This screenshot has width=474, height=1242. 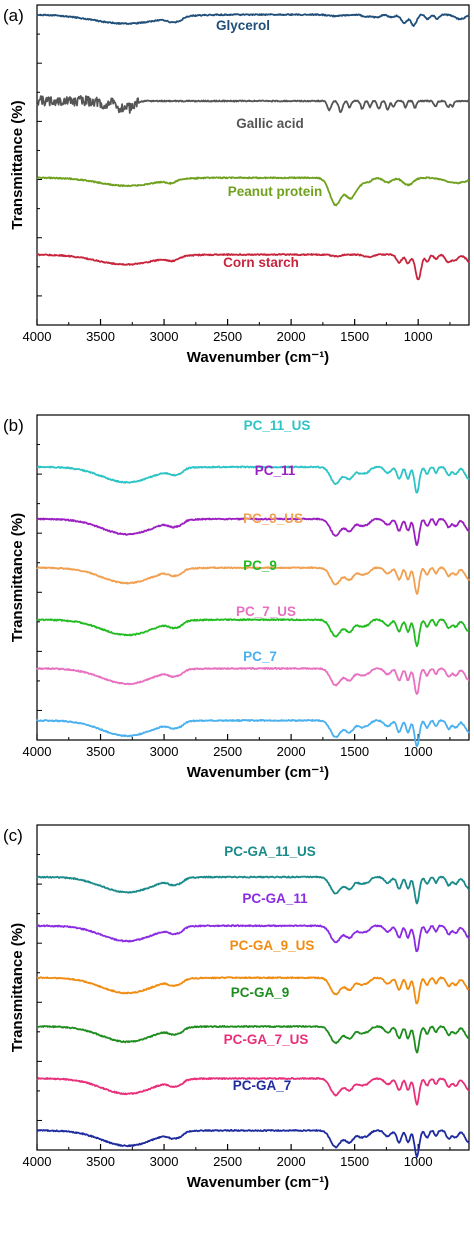 What do you see at coordinates (13, 835) in the screenshot?
I see `panel-tag: (c)` at bounding box center [13, 835].